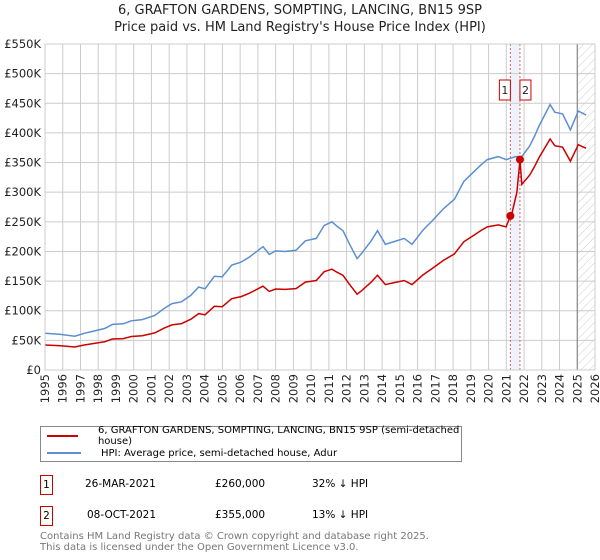  What do you see at coordinates (134, 388) in the screenshot?
I see `x-tick-label: 2000` at bounding box center [134, 388].